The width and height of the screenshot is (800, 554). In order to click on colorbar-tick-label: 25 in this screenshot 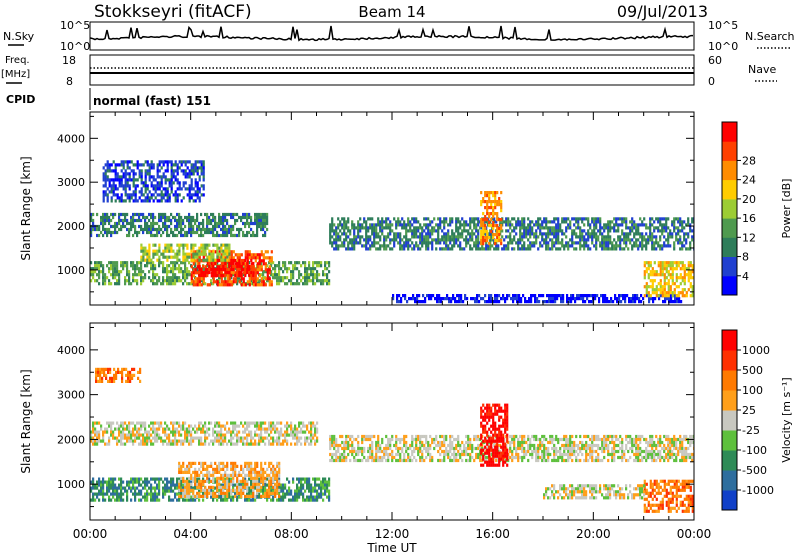, I will do `click(749, 410)`.